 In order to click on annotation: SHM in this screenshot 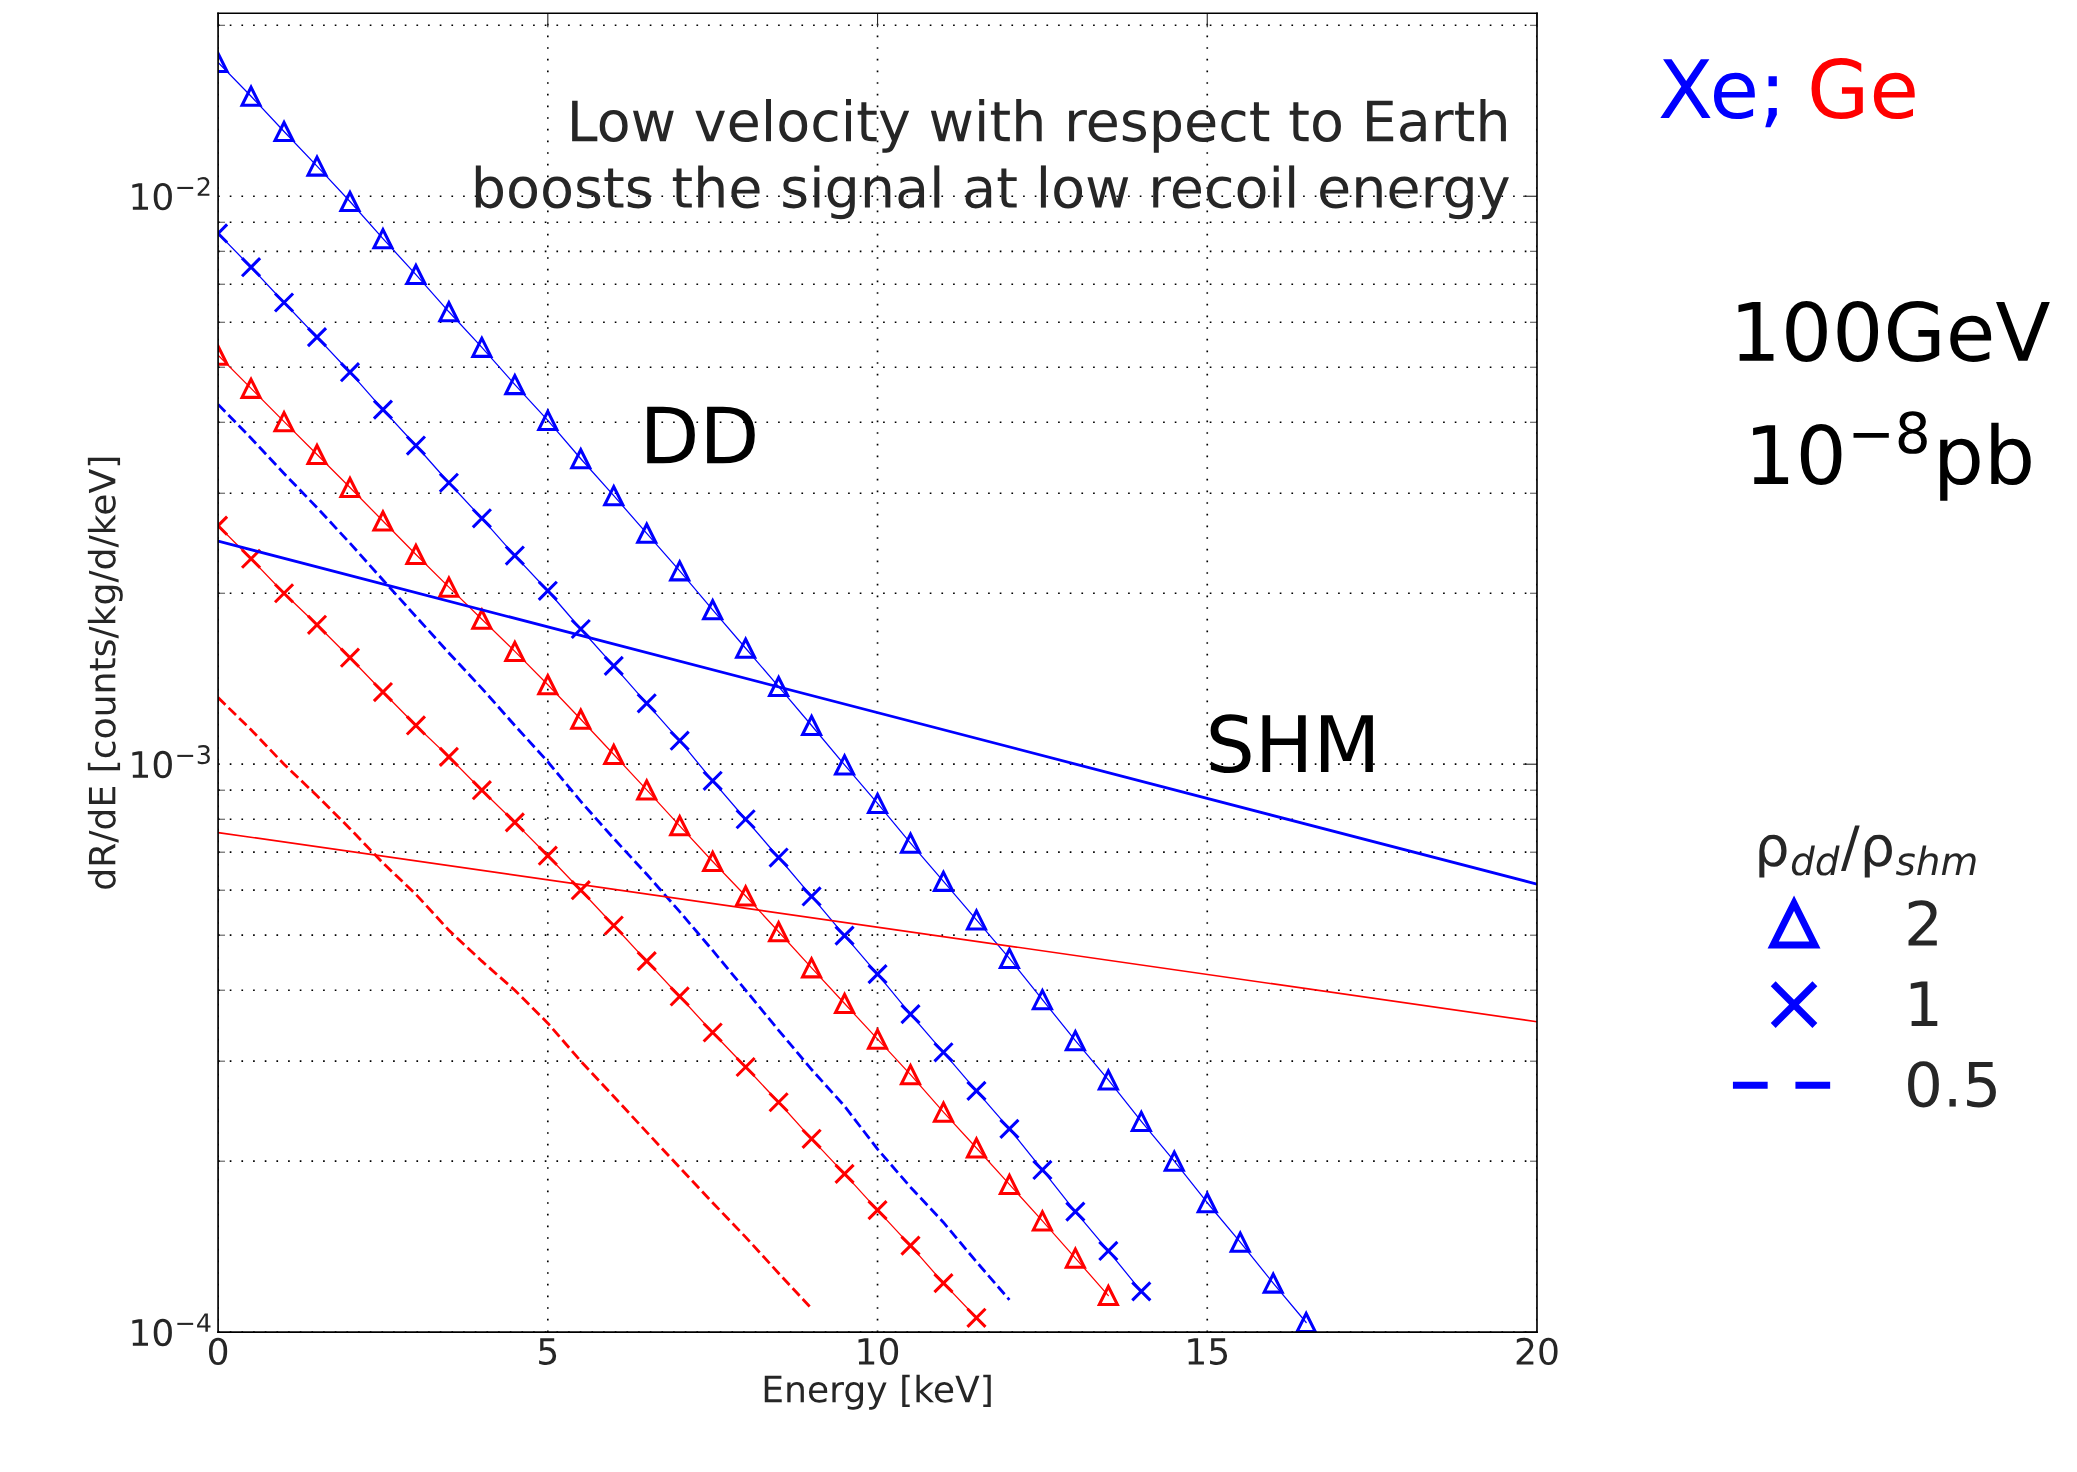, I will do `click(1291, 744)`.